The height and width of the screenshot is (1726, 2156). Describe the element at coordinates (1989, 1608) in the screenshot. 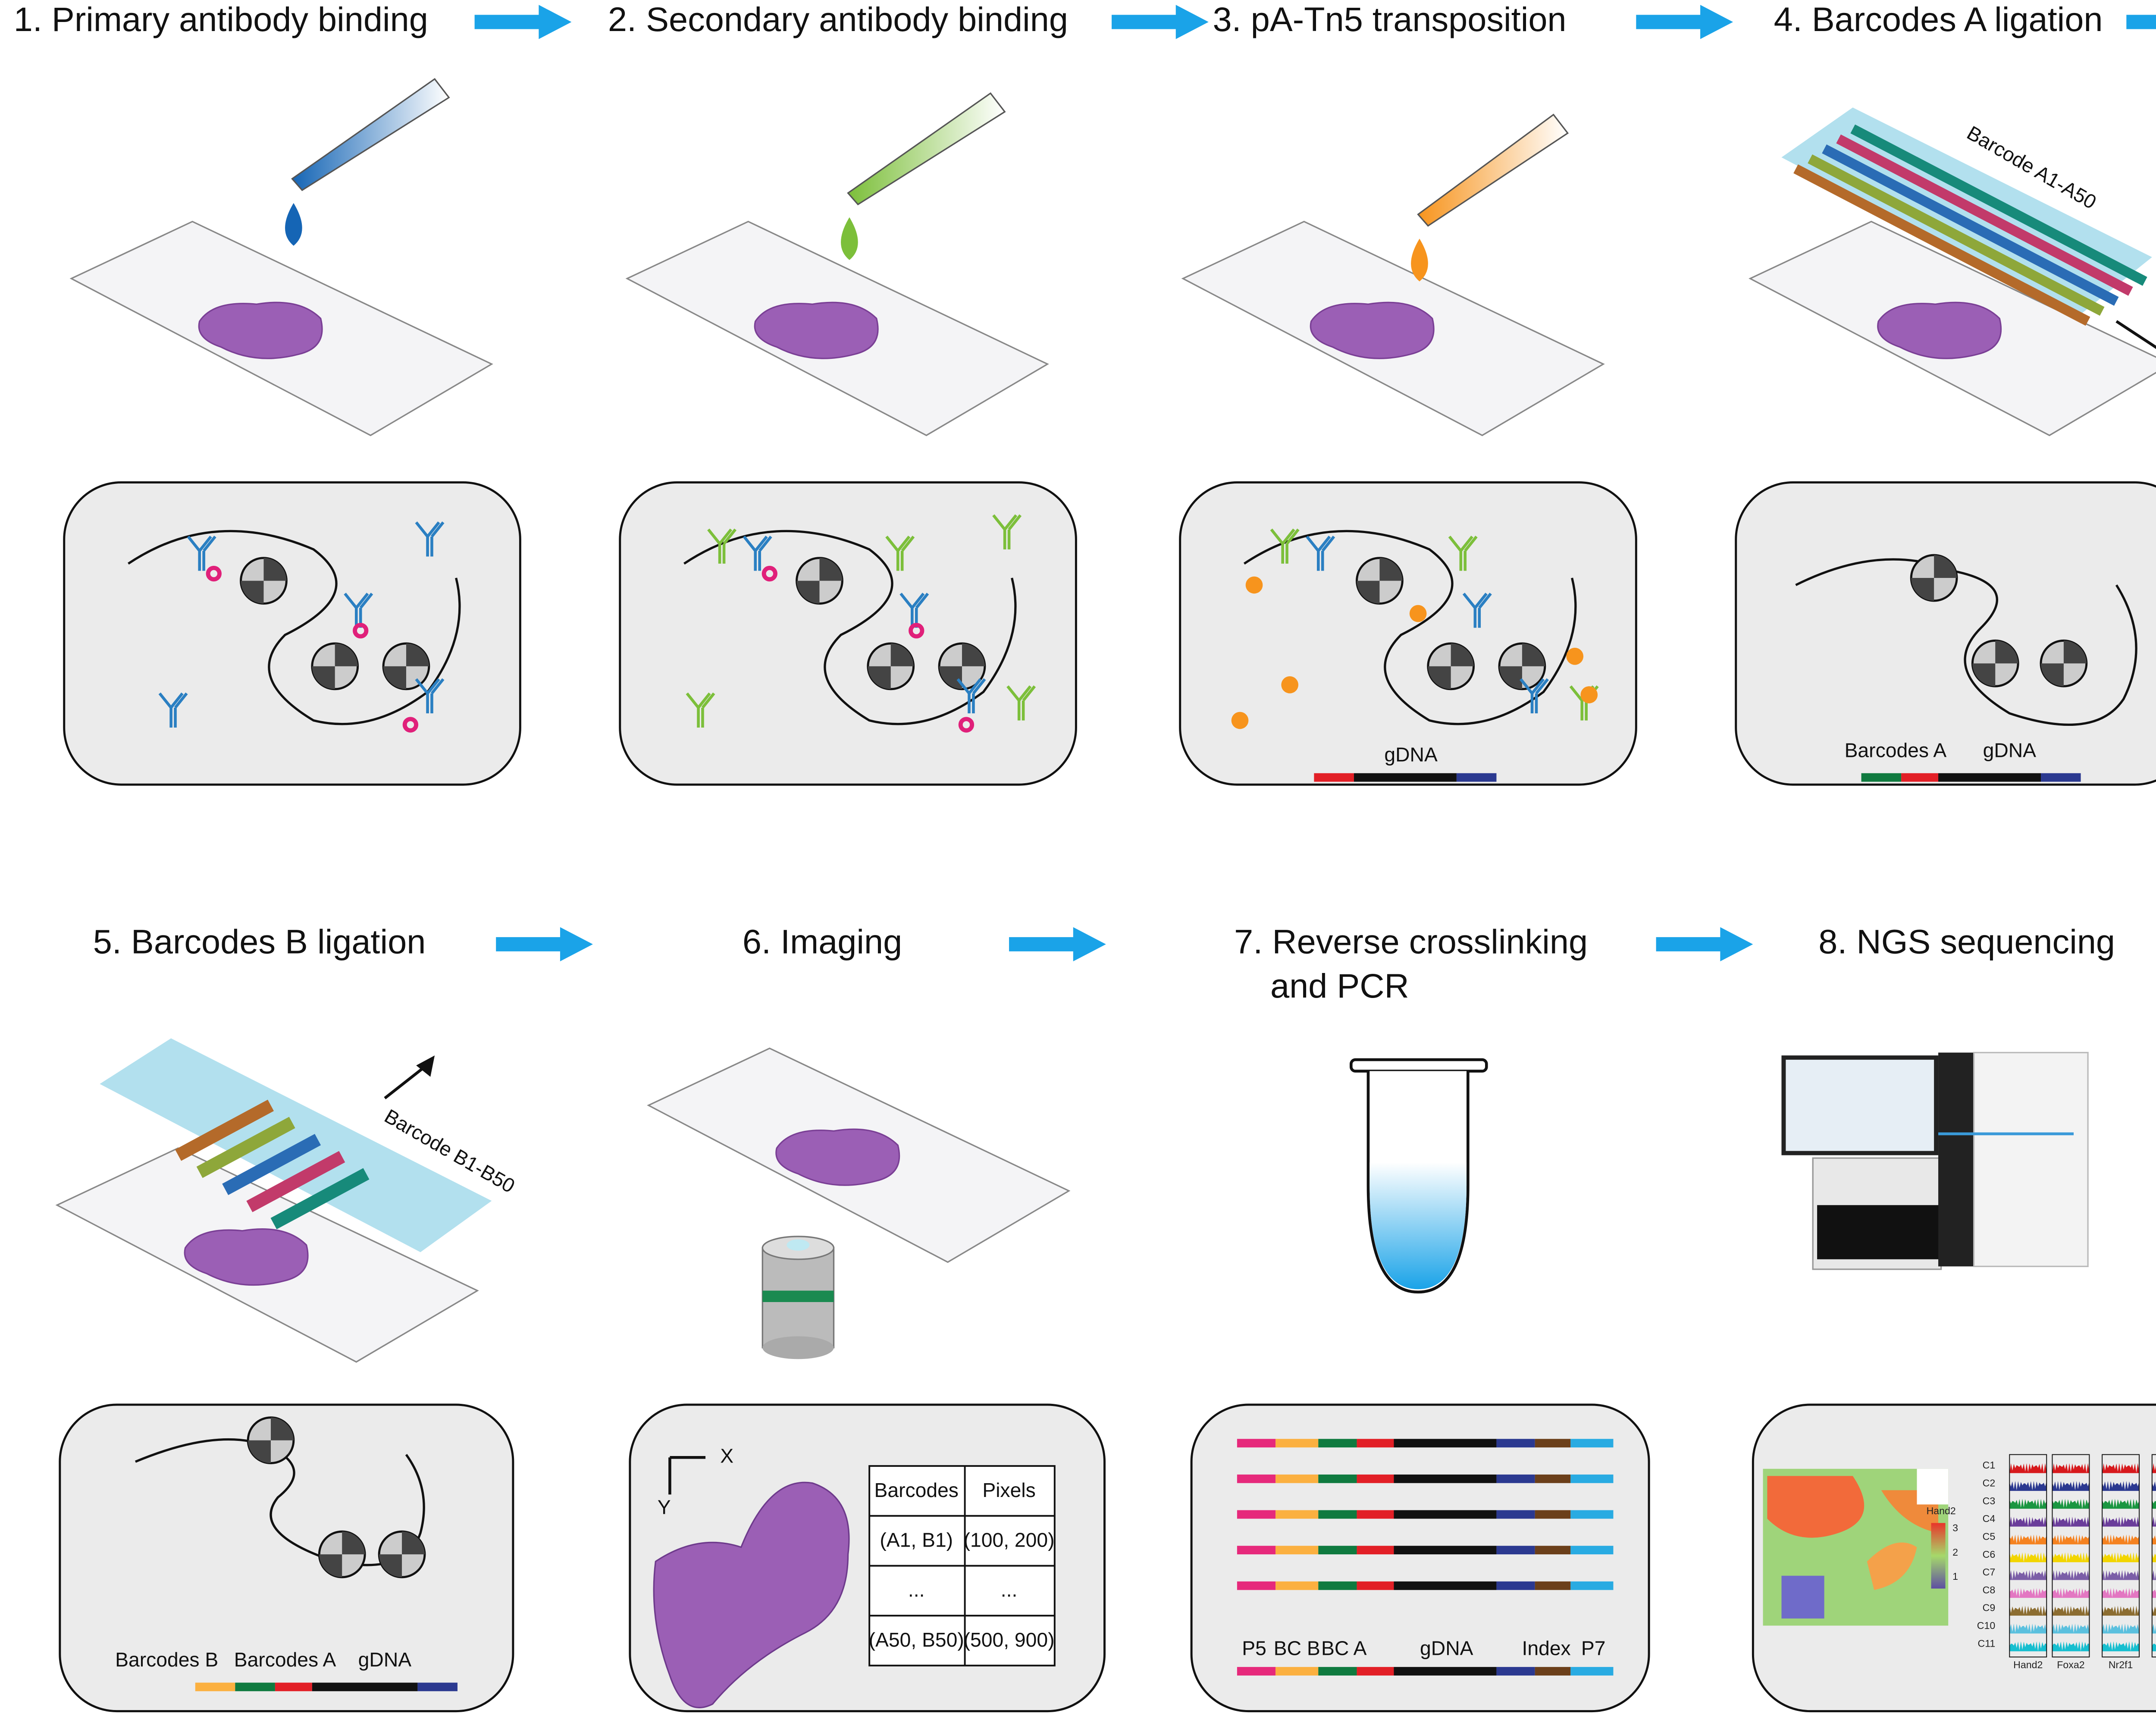

I see `track-label: C9` at that location.